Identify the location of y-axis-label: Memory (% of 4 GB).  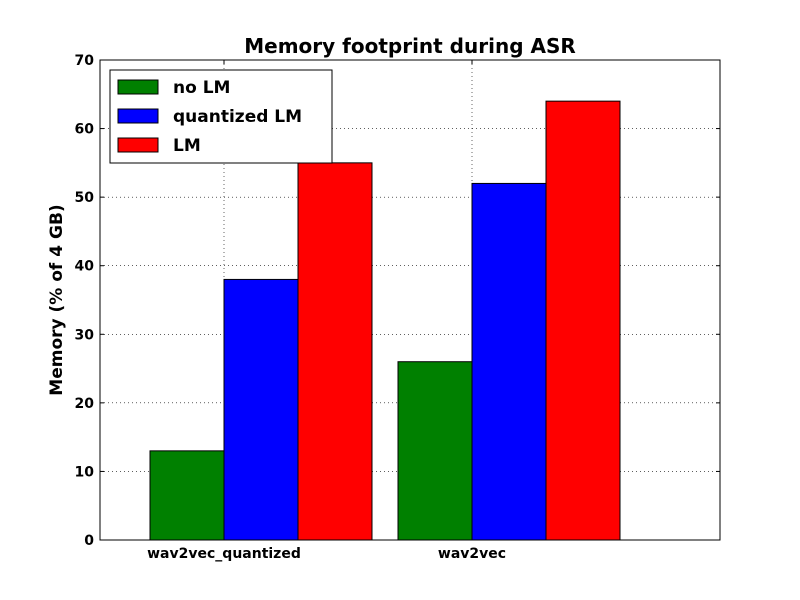
(57, 299).